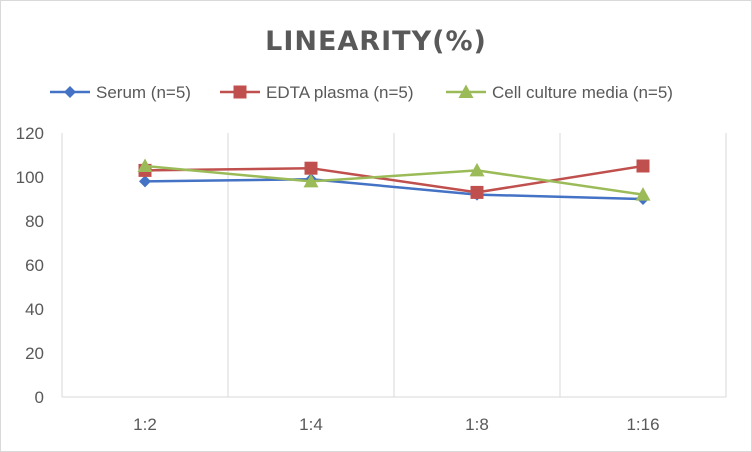  What do you see at coordinates (34, 309) in the screenshot?
I see `y-tick-label: 40` at bounding box center [34, 309].